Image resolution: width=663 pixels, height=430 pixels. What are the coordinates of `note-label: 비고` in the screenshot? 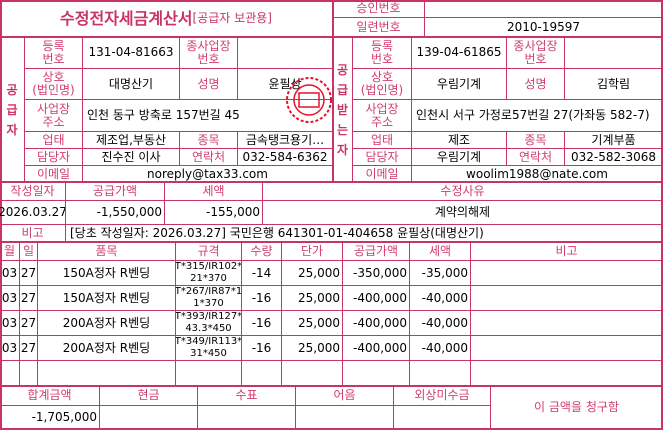 It's located at (33, 233).